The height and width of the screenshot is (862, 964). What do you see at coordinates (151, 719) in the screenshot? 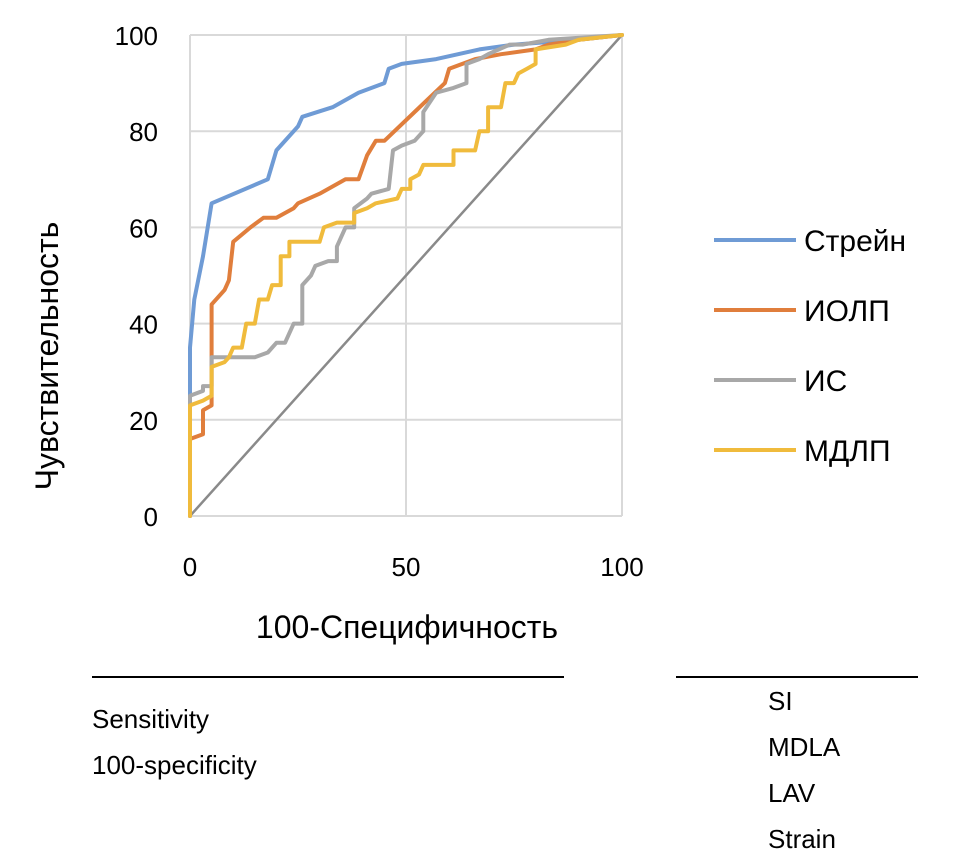
I see `glossary-term-sensitivity: Sensitivity` at bounding box center [151, 719].